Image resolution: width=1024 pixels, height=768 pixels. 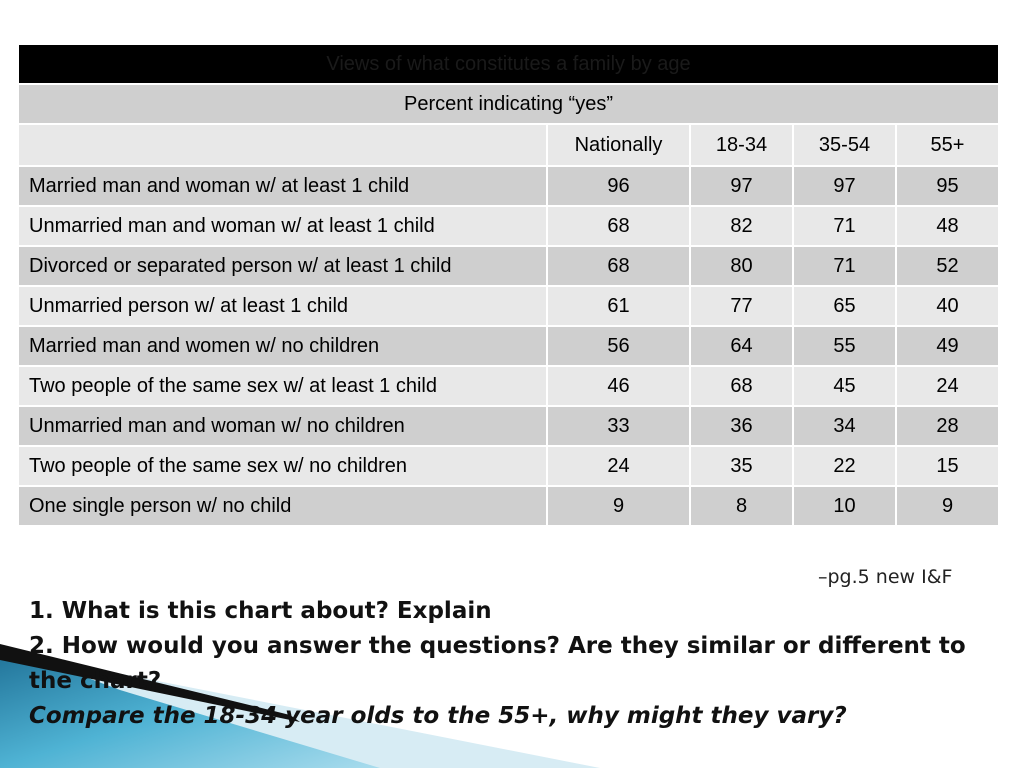 What do you see at coordinates (282, 145) in the screenshot?
I see `header-blank-cell` at bounding box center [282, 145].